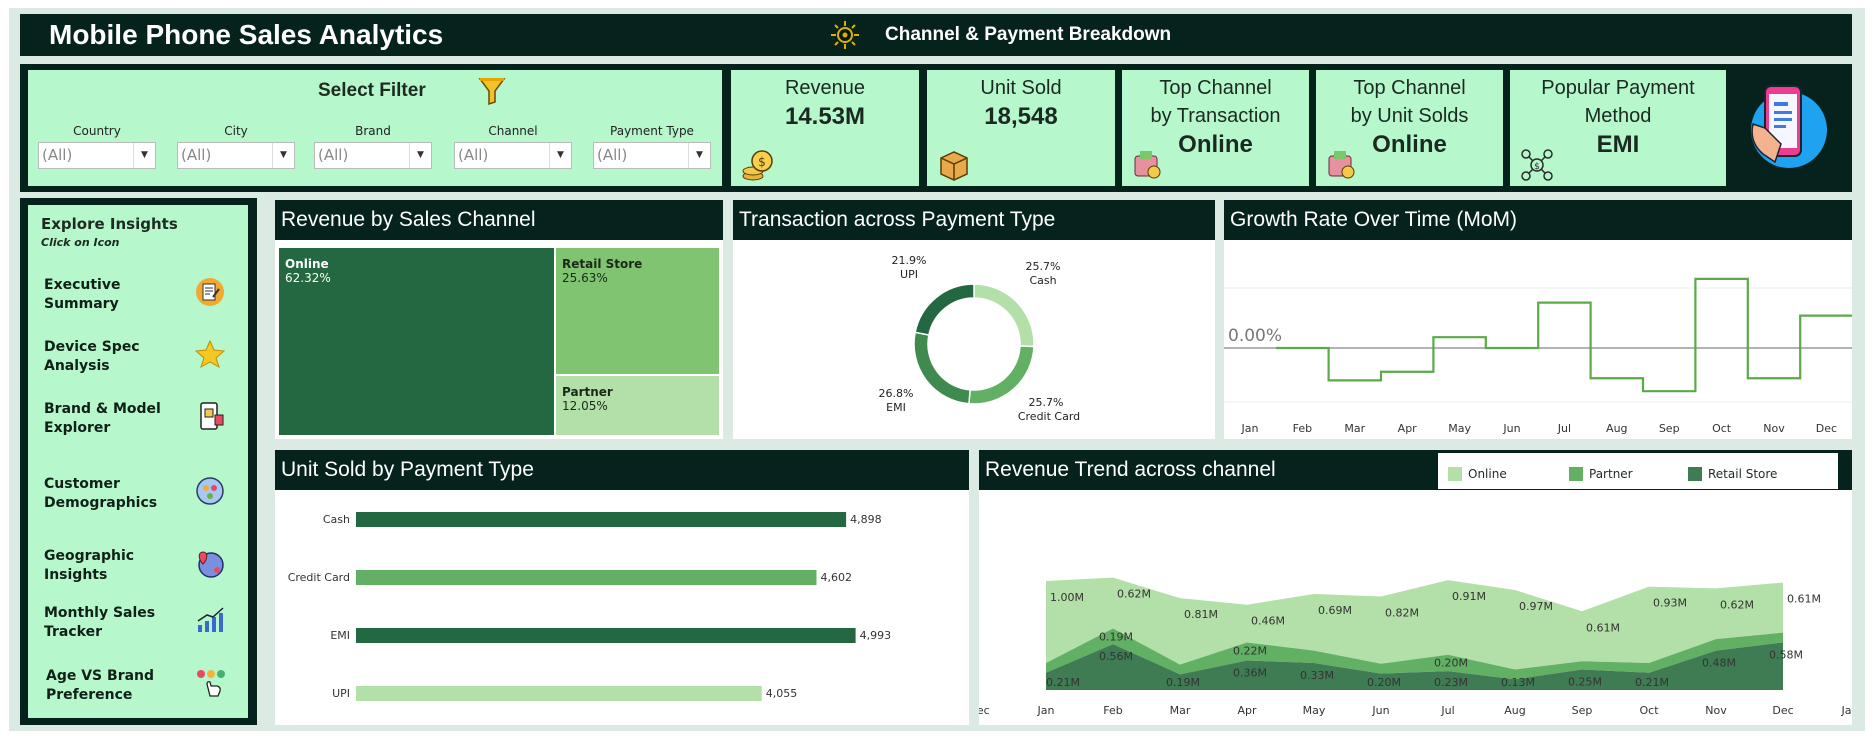  What do you see at coordinates (876, 635) in the screenshot?
I see `bar-value-label: 4,993` at bounding box center [876, 635].